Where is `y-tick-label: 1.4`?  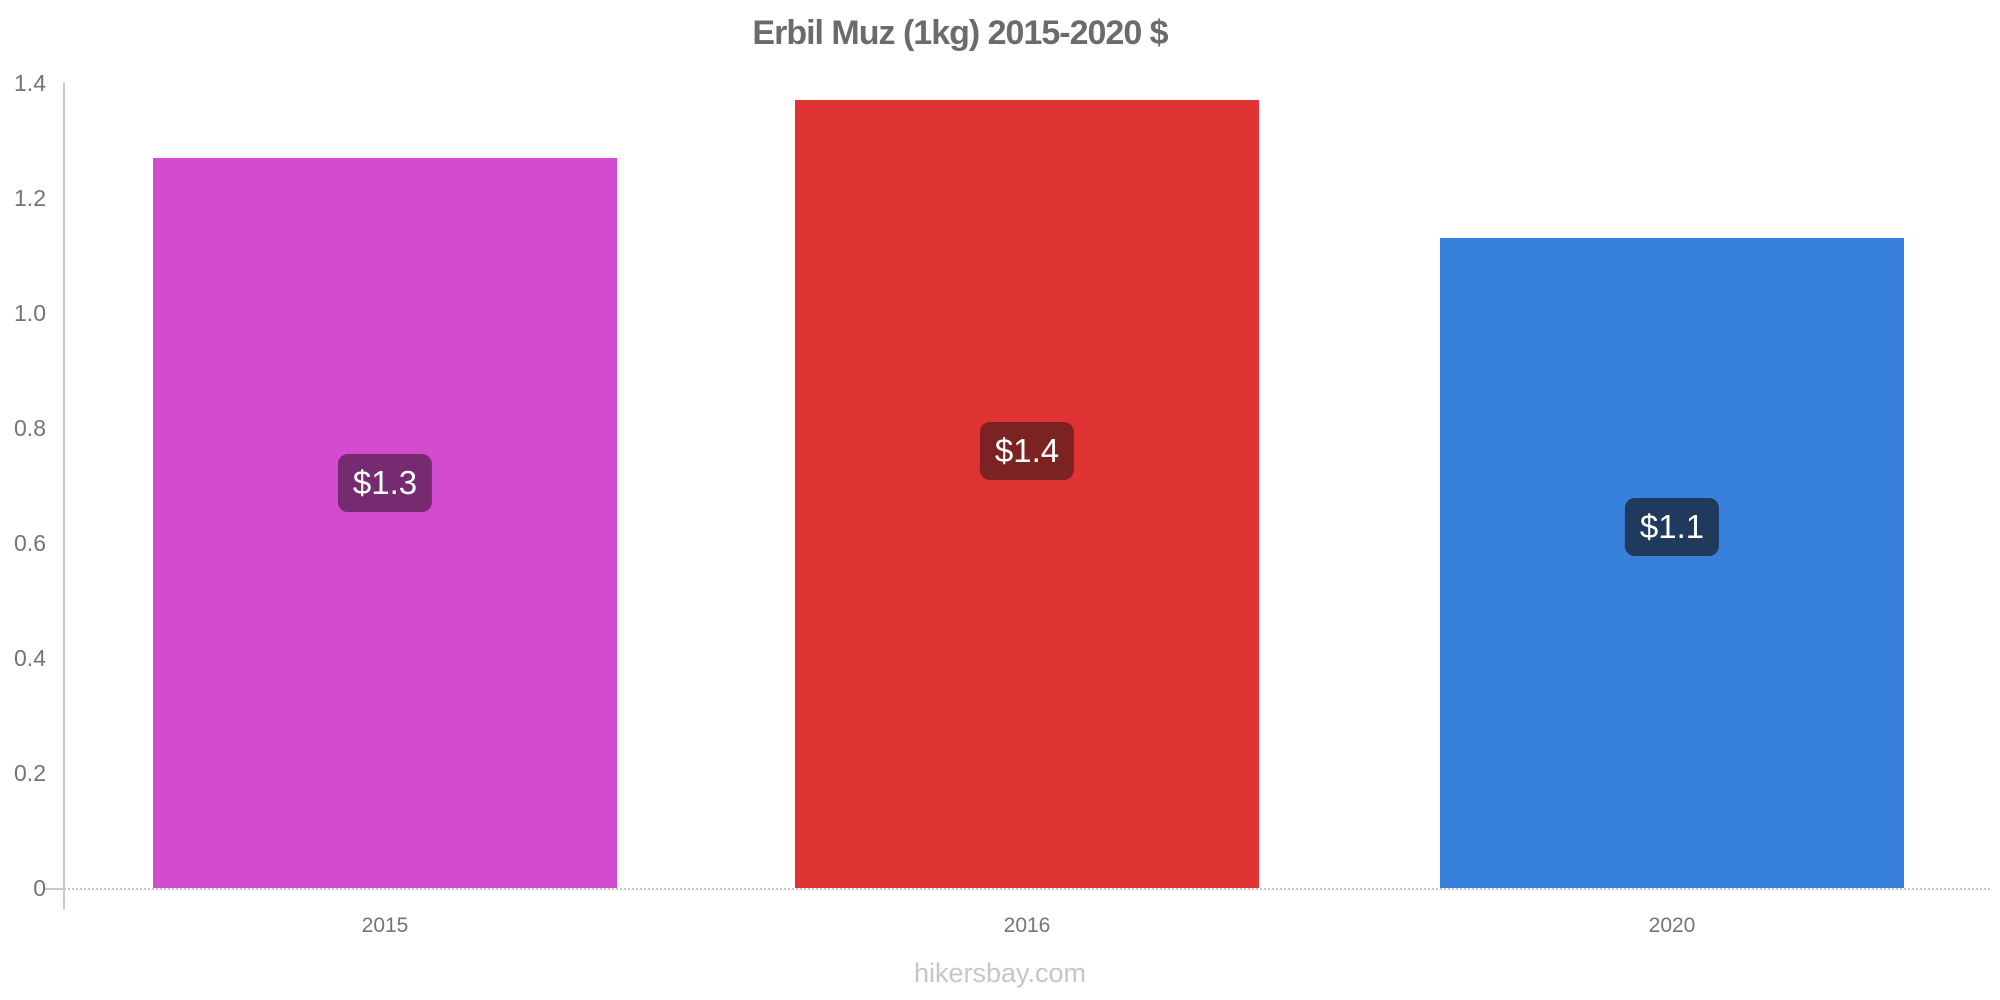 y-tick-label: 1.4 is located at coordinates (30, 83).